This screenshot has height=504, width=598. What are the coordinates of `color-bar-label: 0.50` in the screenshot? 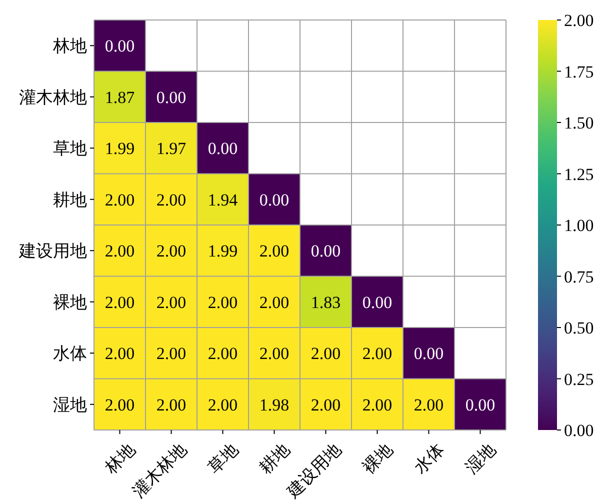 It's located at (579, 328).